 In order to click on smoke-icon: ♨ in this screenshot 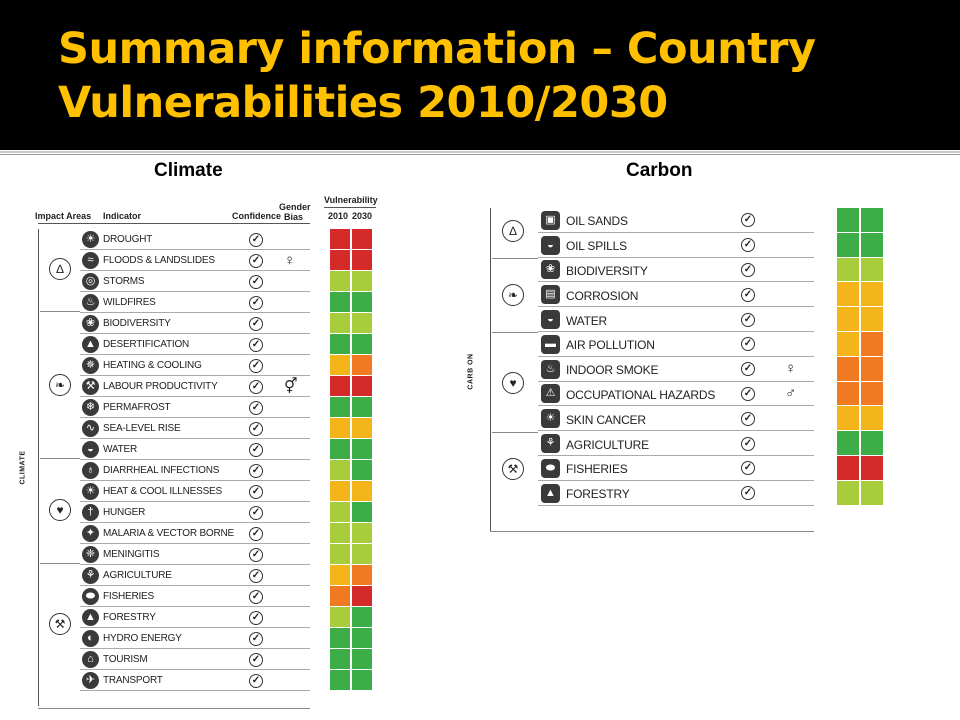, I will do `click(550, 369)`.